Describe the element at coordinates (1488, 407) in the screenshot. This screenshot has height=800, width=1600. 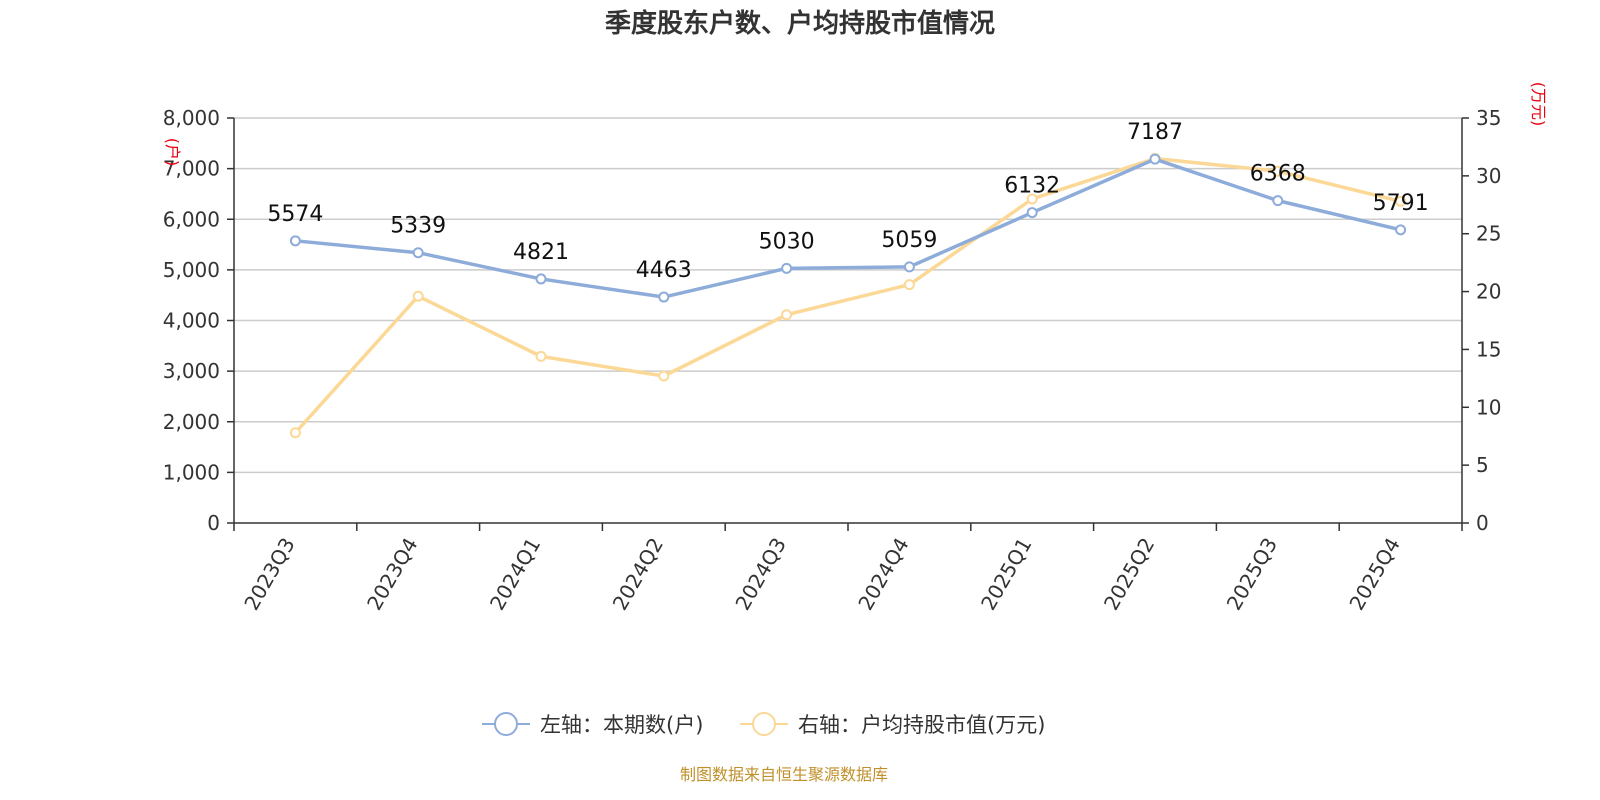
I see `right-tick-label: 10` at that location.